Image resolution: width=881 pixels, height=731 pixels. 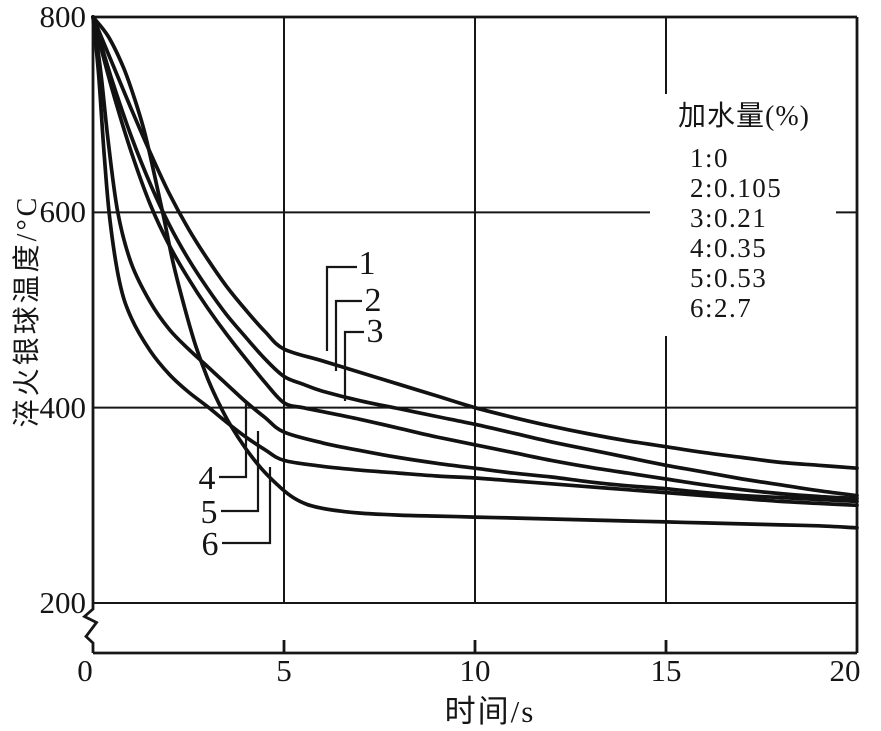 I want to click on legend-entry-5: 5:0.53, so click(x=729, y=278).